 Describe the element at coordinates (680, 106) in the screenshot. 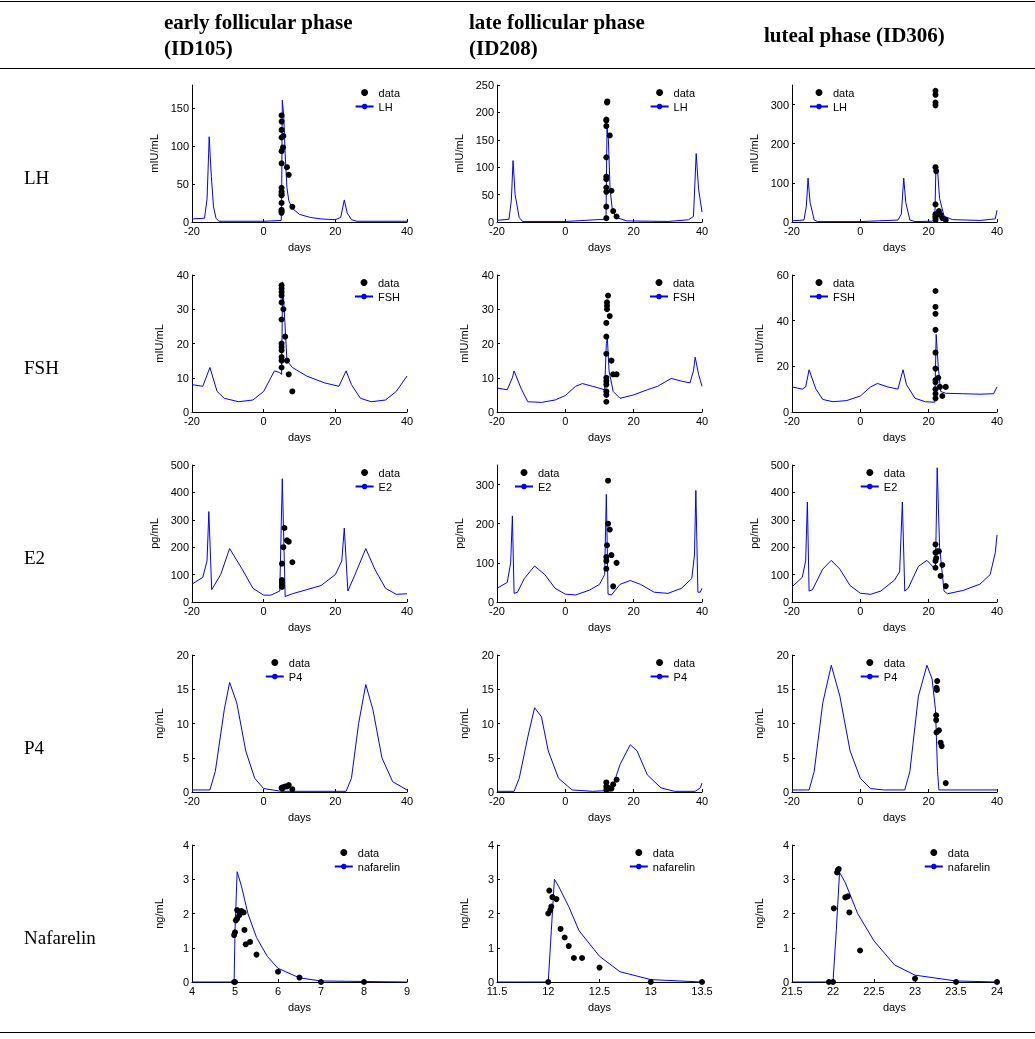

I see `legend-label: LH` at that location.